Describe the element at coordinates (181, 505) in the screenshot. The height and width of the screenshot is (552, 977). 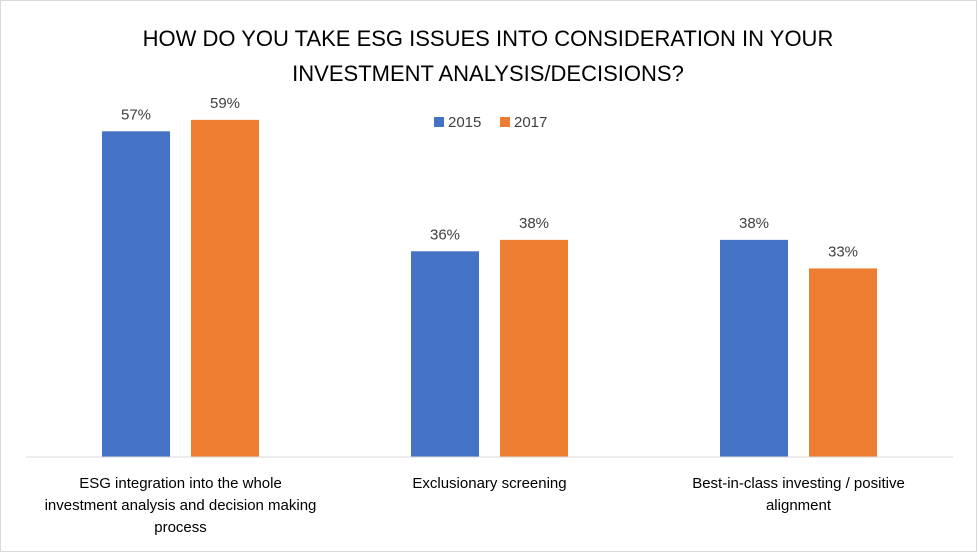
I see `category-label-0-line-1: investment analysis and decision making` at that location.